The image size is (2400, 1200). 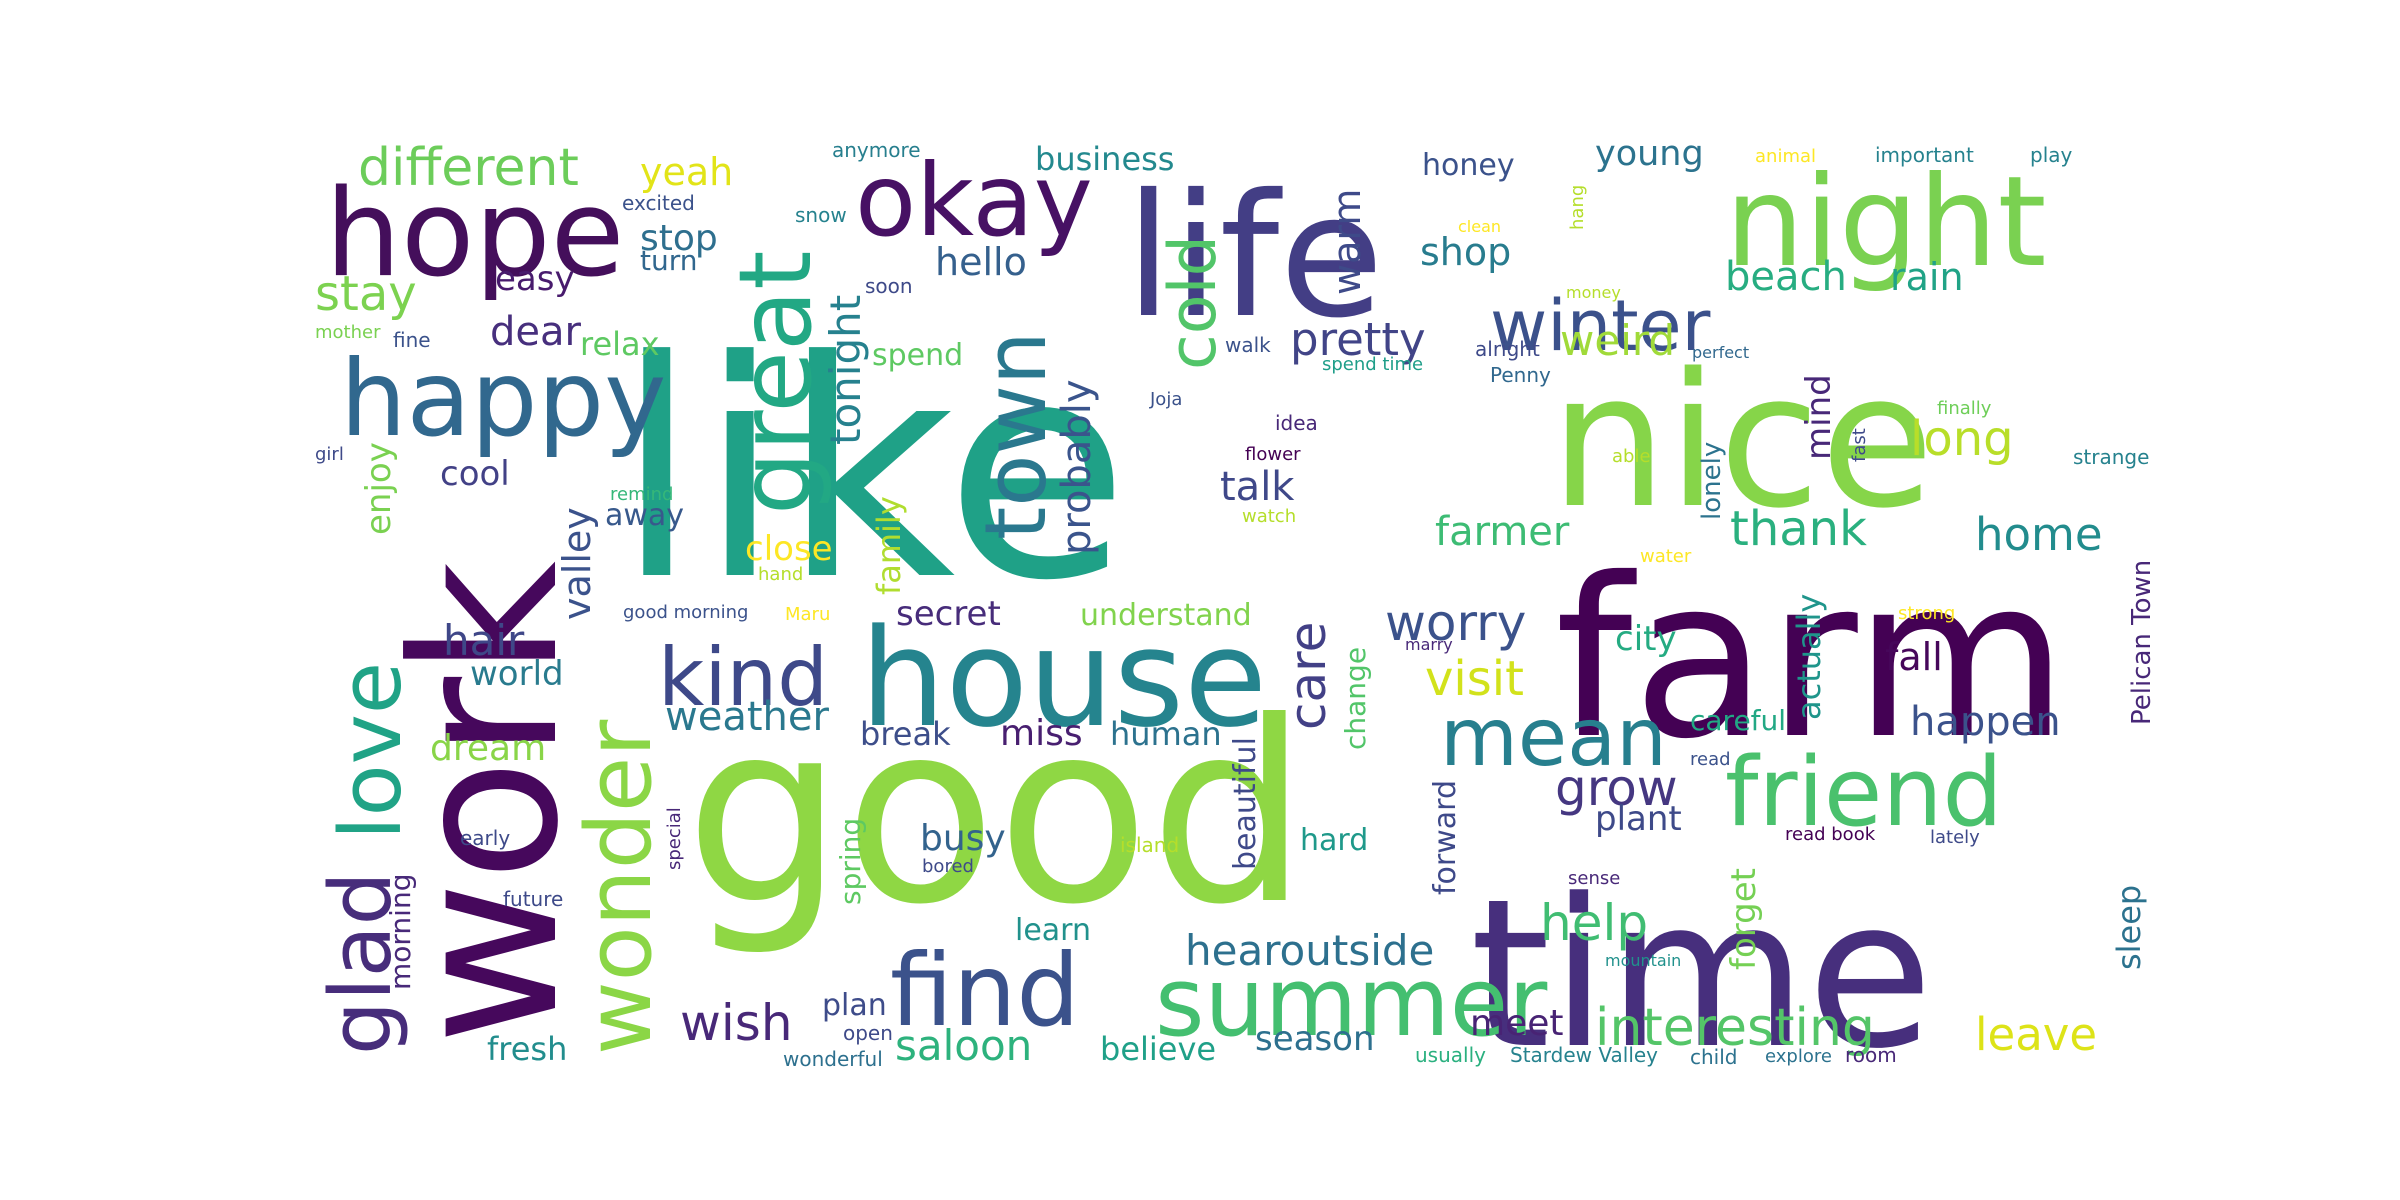 What do you see at coordinates (371, 751) in the screenshot?
I see `cloud-word-love: love` at bounding box center [371, 751].